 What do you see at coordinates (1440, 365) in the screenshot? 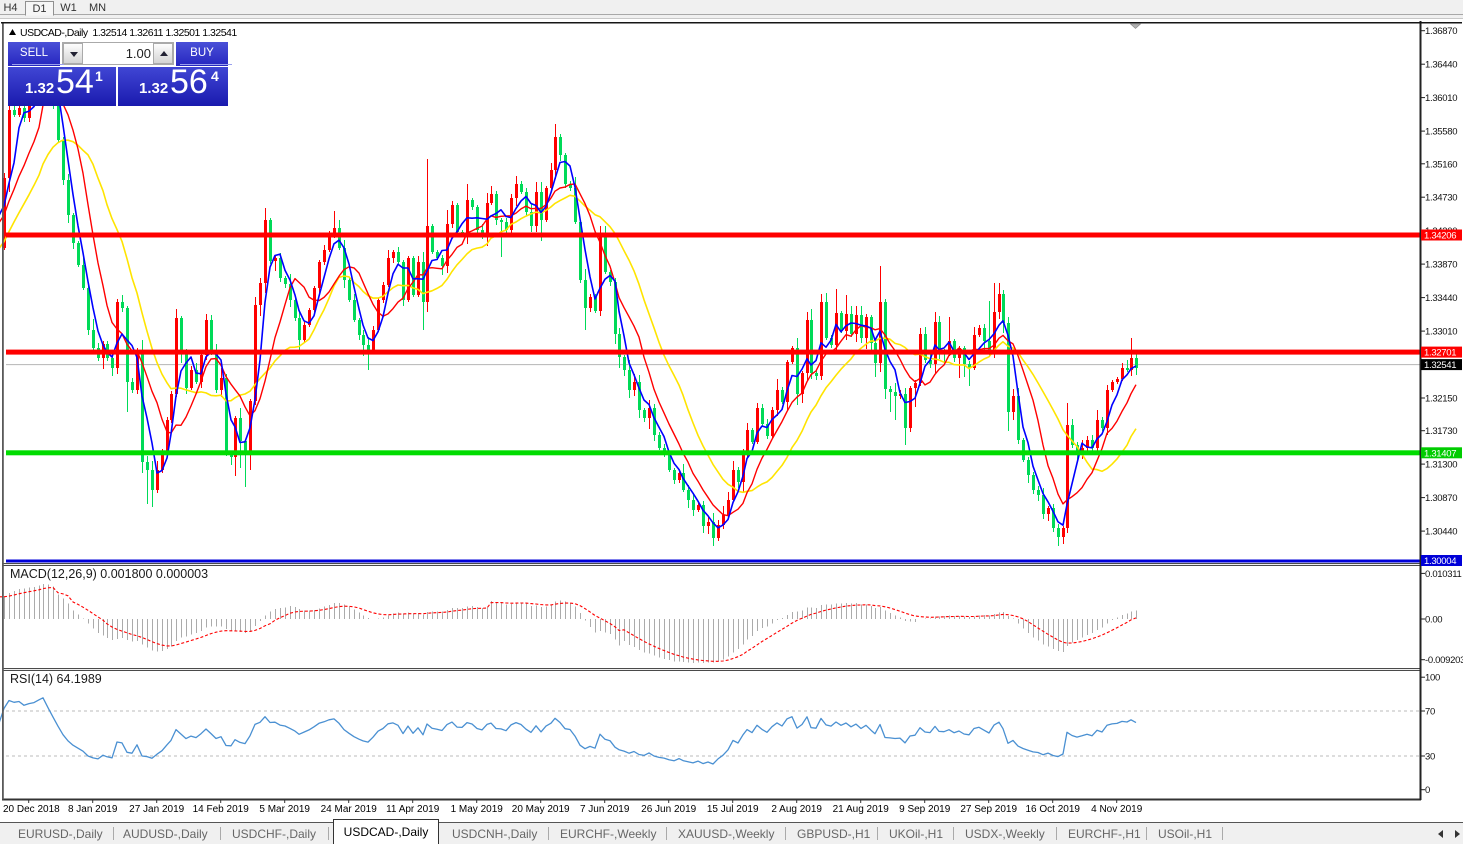
I see `svg-text: 1.32541` at bounding box center [1440, 365].